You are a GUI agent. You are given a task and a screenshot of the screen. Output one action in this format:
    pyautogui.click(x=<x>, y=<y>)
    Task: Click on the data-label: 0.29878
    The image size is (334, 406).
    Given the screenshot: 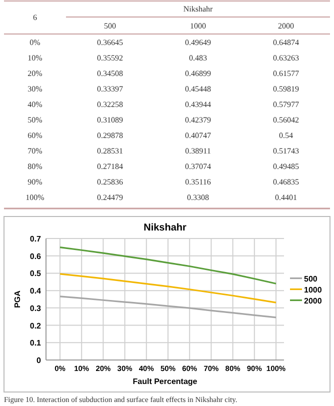 What is the action you would take?
    pyautogui.click(x=110, y=135)
    